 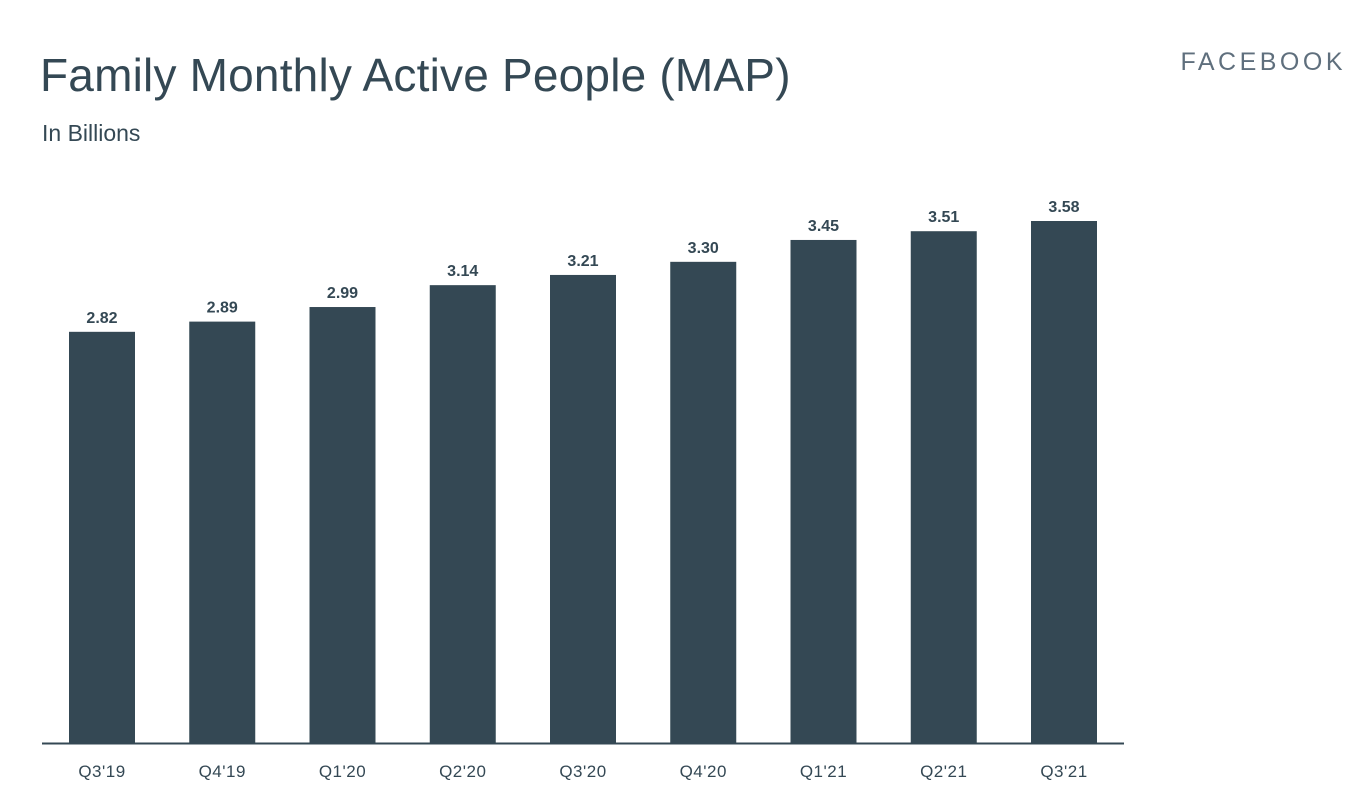 I want to click on bar-Q1'20, so click(x=342, y=525).